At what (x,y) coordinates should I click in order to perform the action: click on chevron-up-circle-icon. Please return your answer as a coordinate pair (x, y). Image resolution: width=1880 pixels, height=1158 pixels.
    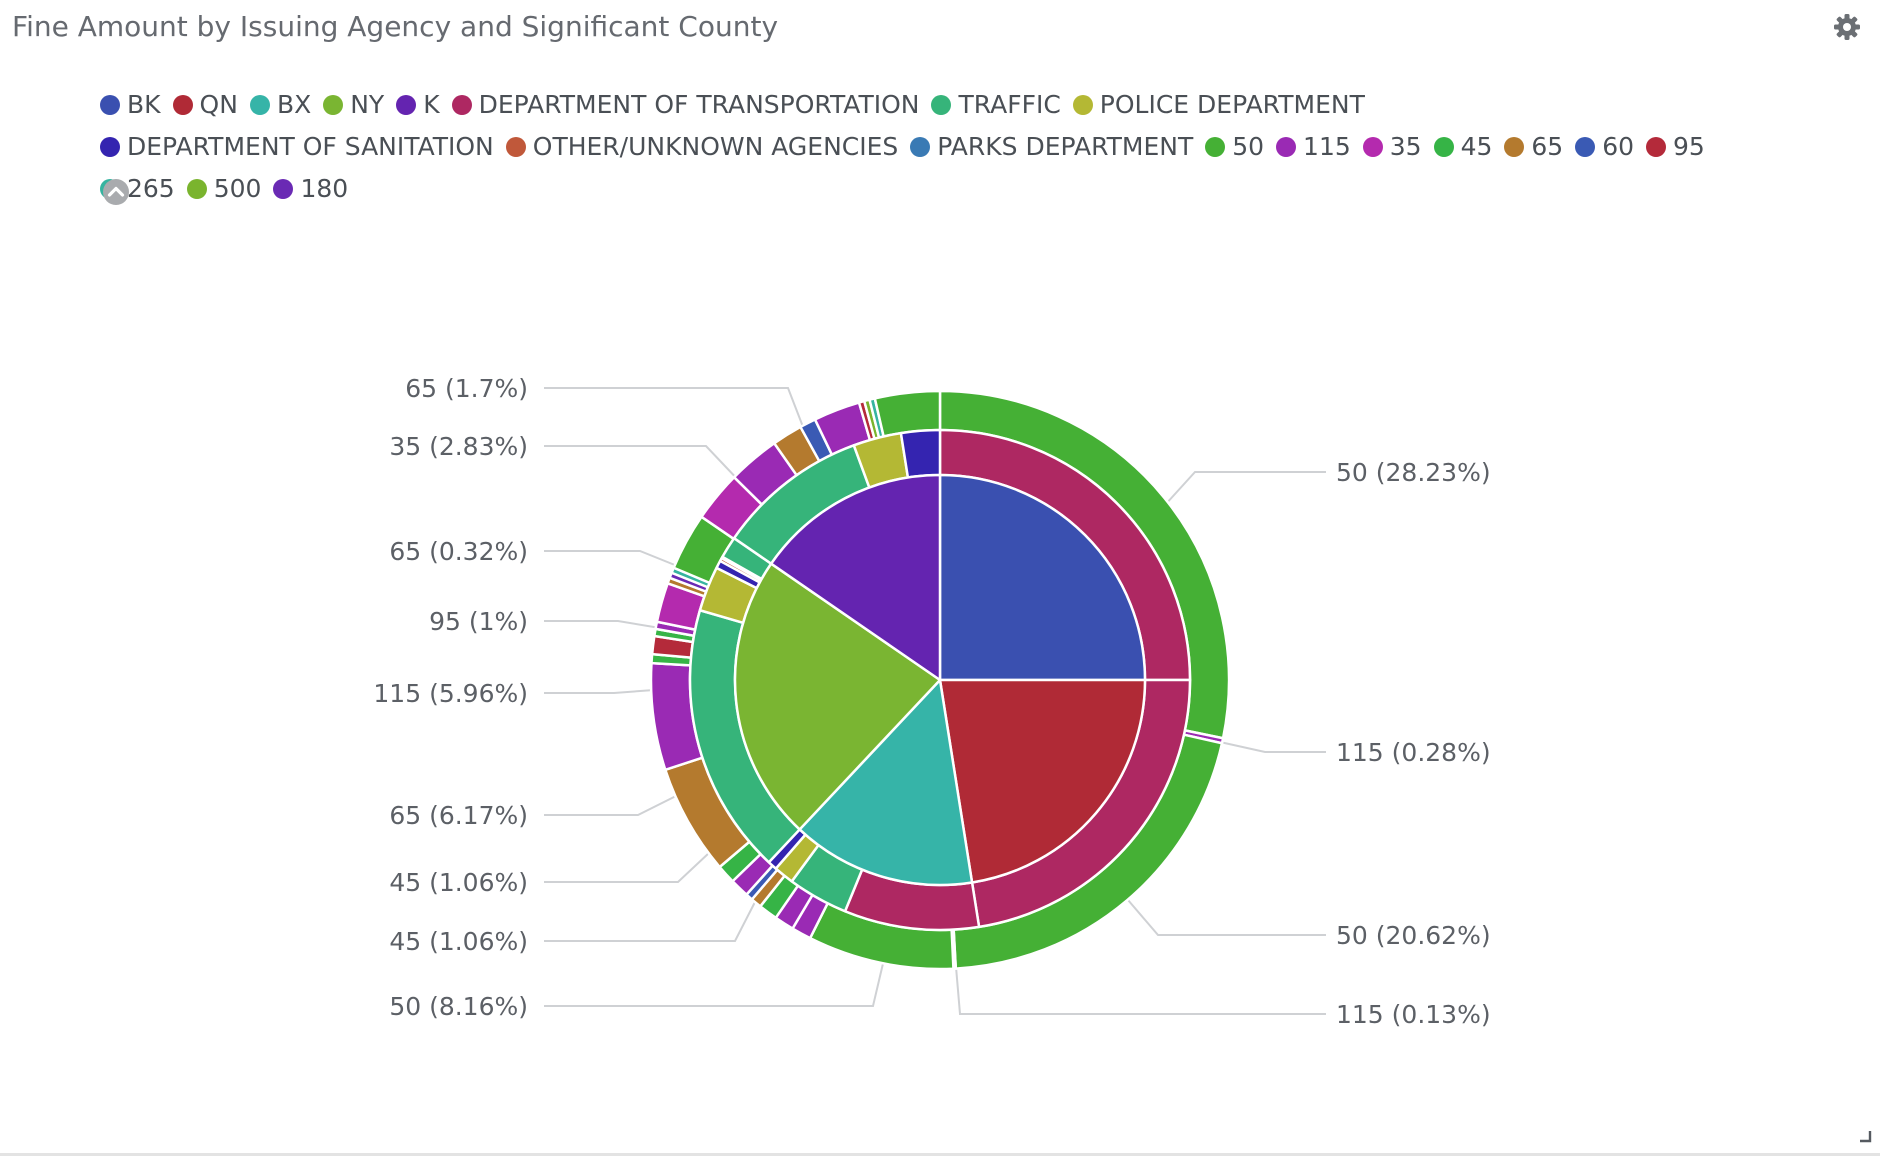
    Looking at the image, I should click on (116, 192).